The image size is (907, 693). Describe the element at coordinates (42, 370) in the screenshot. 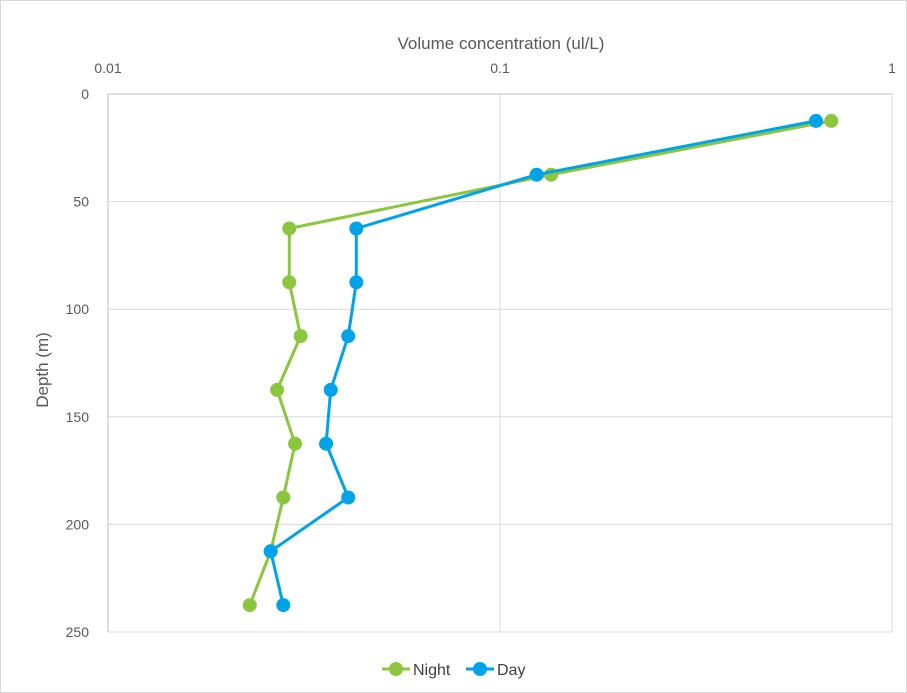

I see `y-axis-title: Depth (m)` at that location.